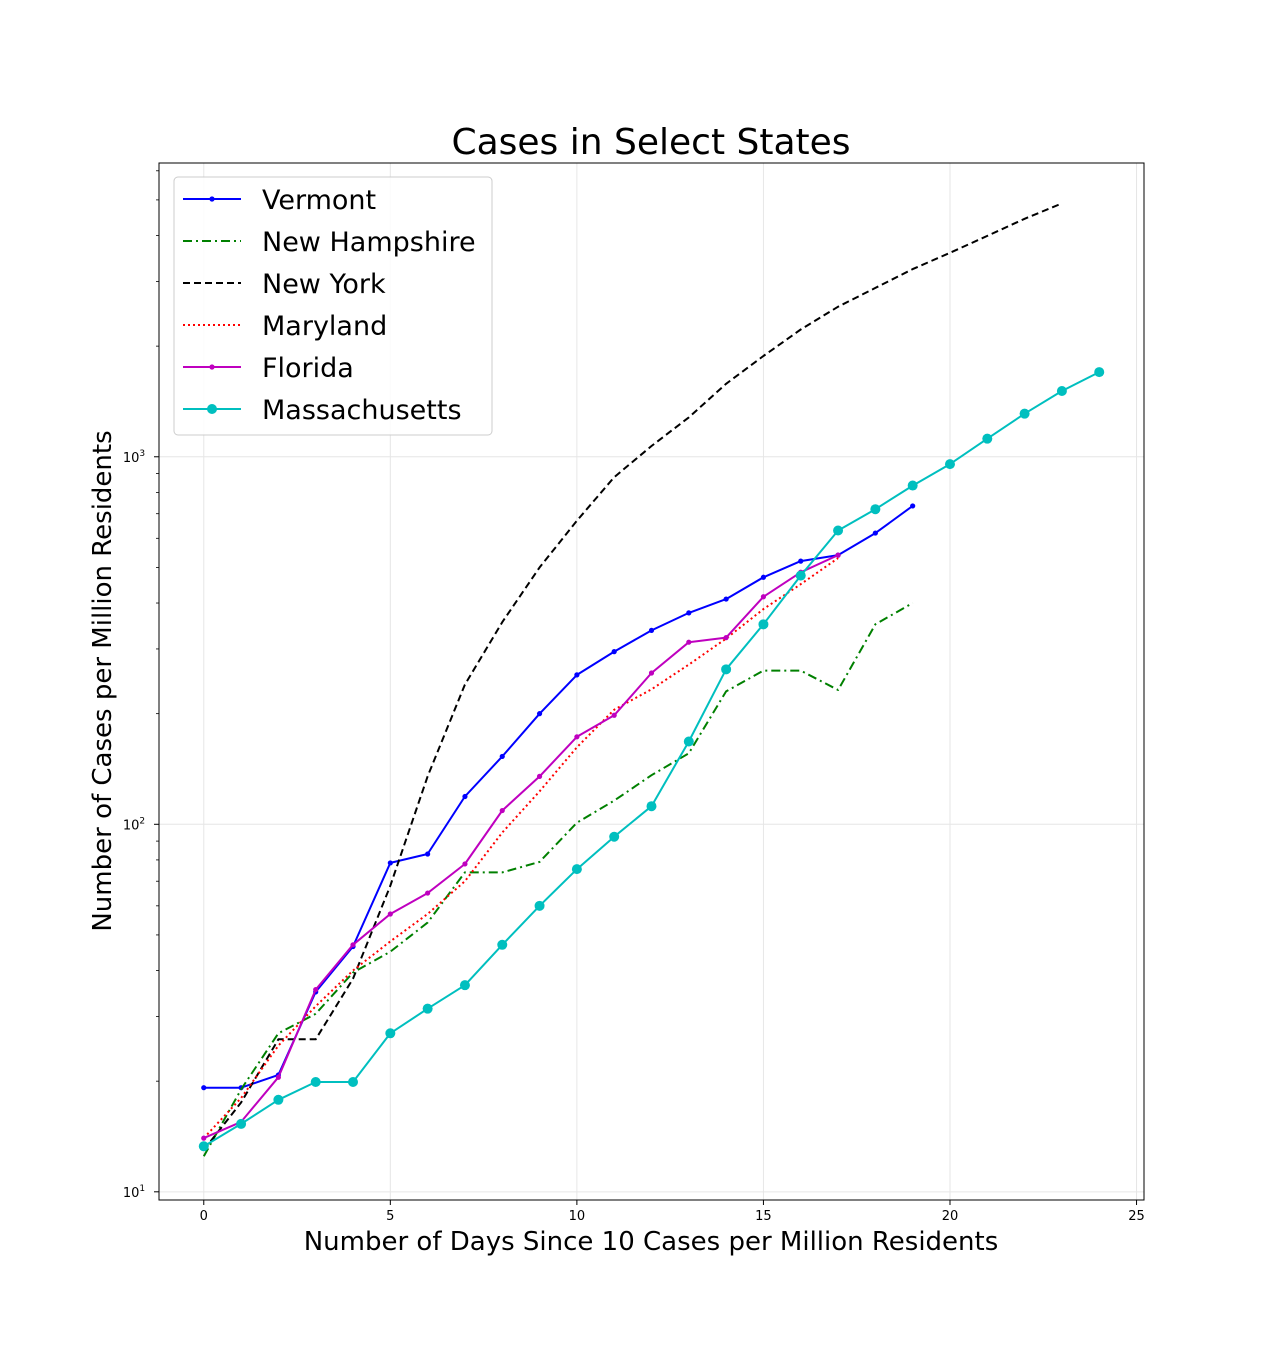  Describe the element at coordinates (204, 1216) in the screenshot. I see `x-tick-label: 0` at that location.